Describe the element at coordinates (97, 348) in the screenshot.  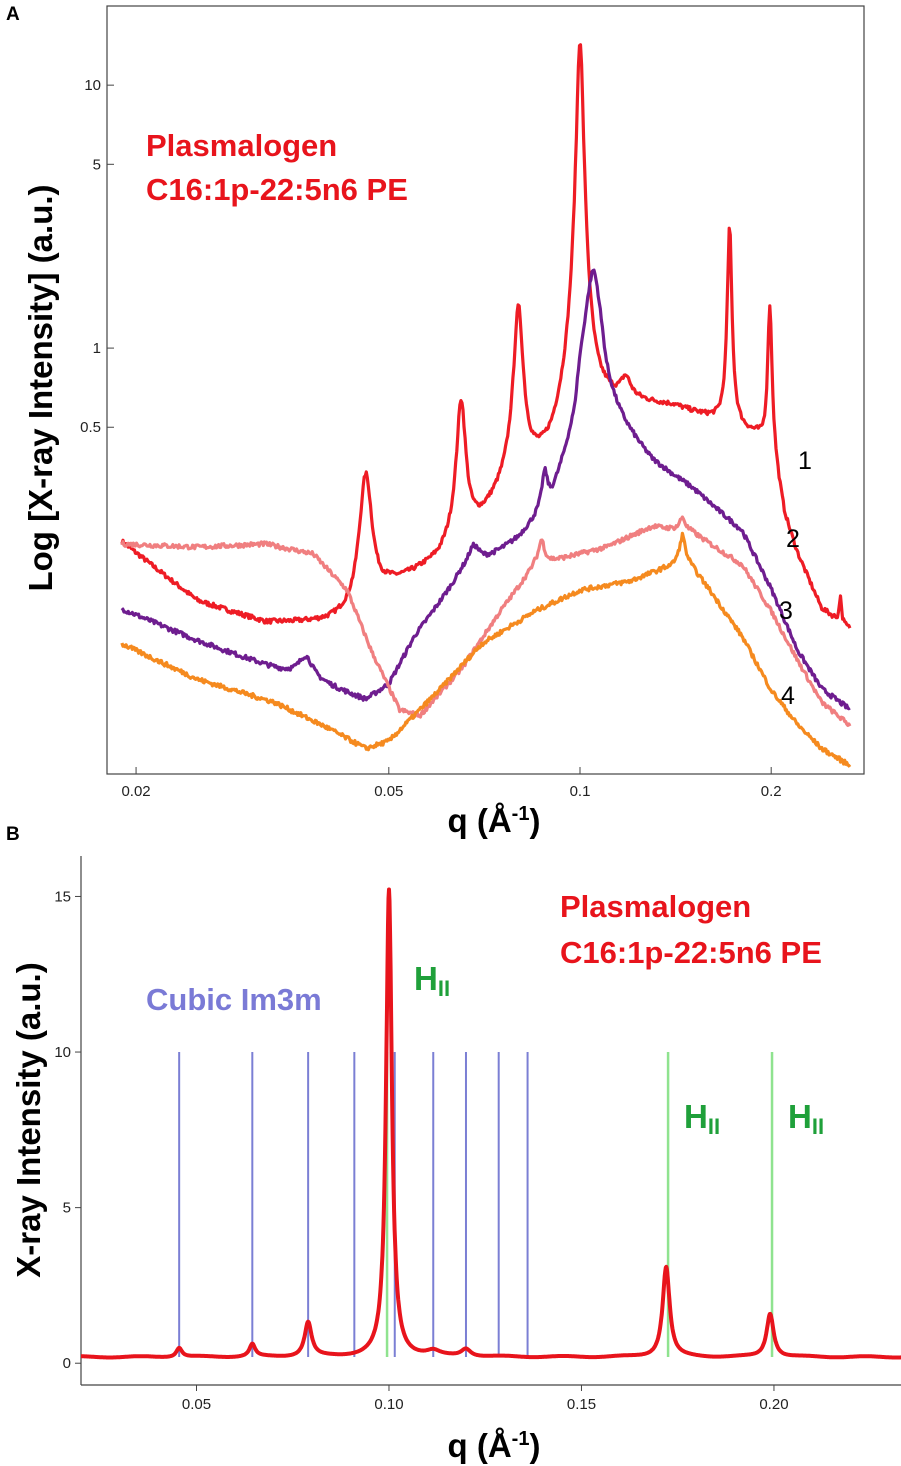
I see `panel-a-y-tick-label: 1` at that location.